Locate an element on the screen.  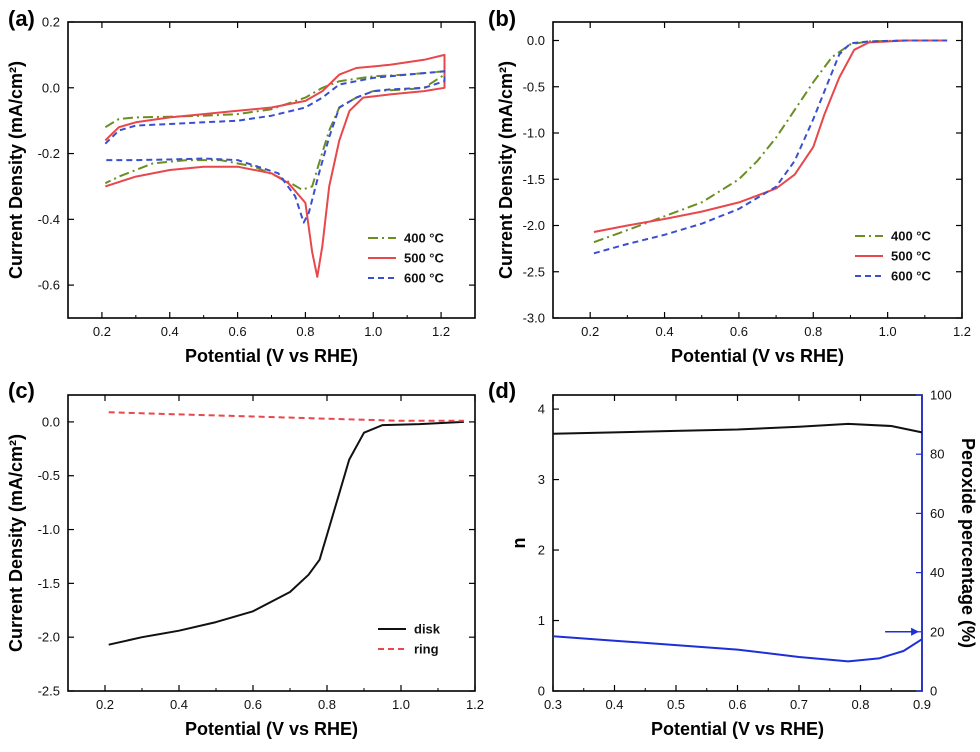
y-right-tick-label: 40 is located at coordinates (937, 572).